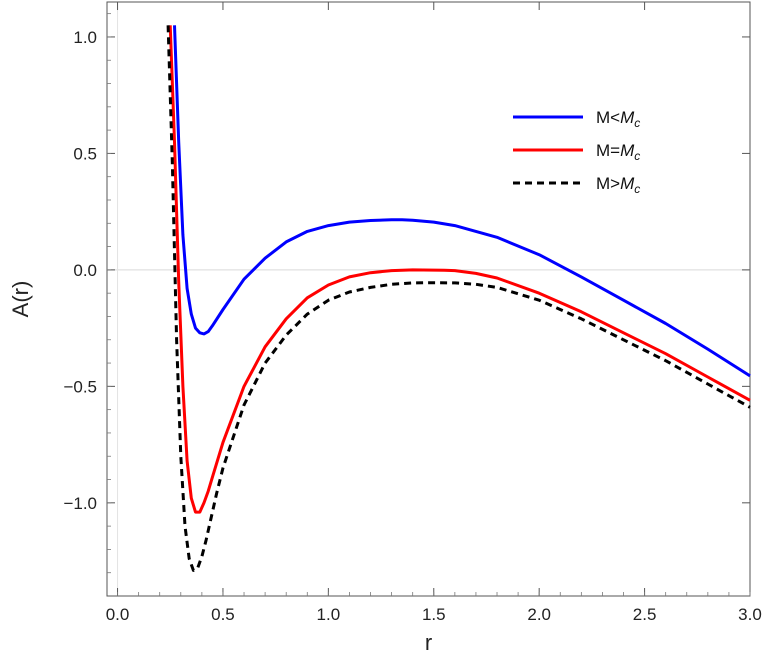 This screenshot has width=763, height=654. I want to click on x-tick-label: 0.0, so click(118, 614).